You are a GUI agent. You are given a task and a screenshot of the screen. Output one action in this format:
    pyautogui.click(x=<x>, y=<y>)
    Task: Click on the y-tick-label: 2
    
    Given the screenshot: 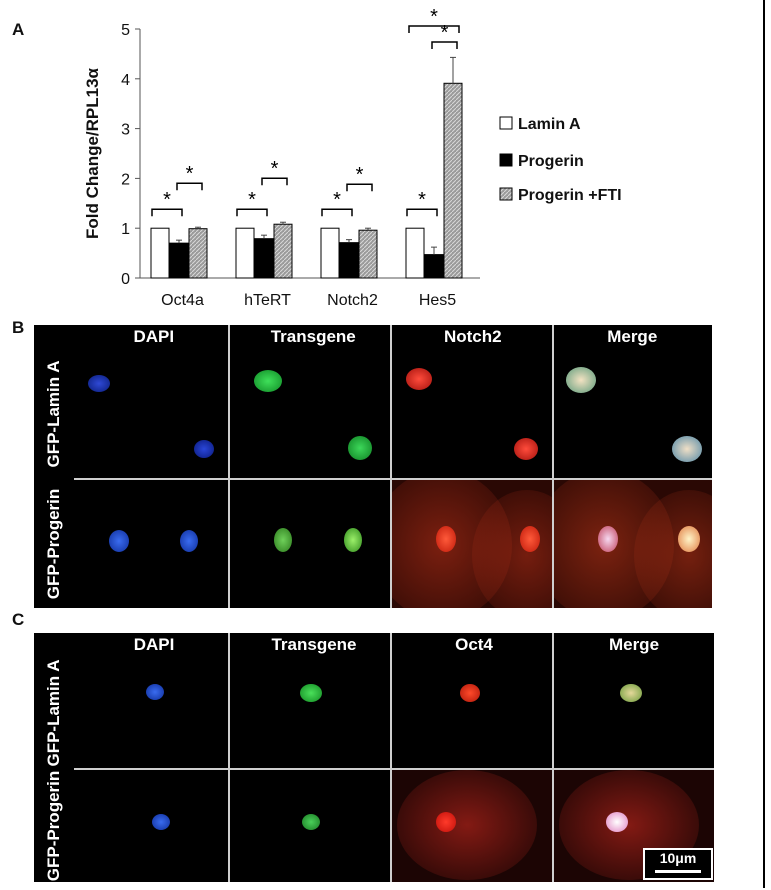 What is the action you would take?
    pyautogui.click(x=125, y=179)
    